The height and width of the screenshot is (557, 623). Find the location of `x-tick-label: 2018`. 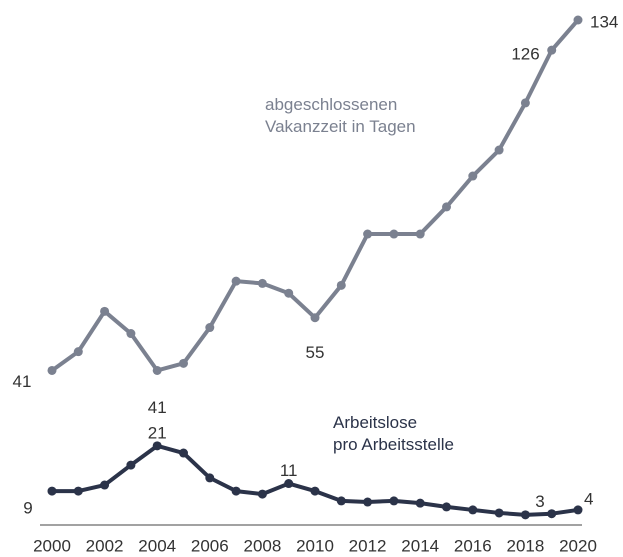

x-tick-label: 2018 is located at coordinates (525, 545).